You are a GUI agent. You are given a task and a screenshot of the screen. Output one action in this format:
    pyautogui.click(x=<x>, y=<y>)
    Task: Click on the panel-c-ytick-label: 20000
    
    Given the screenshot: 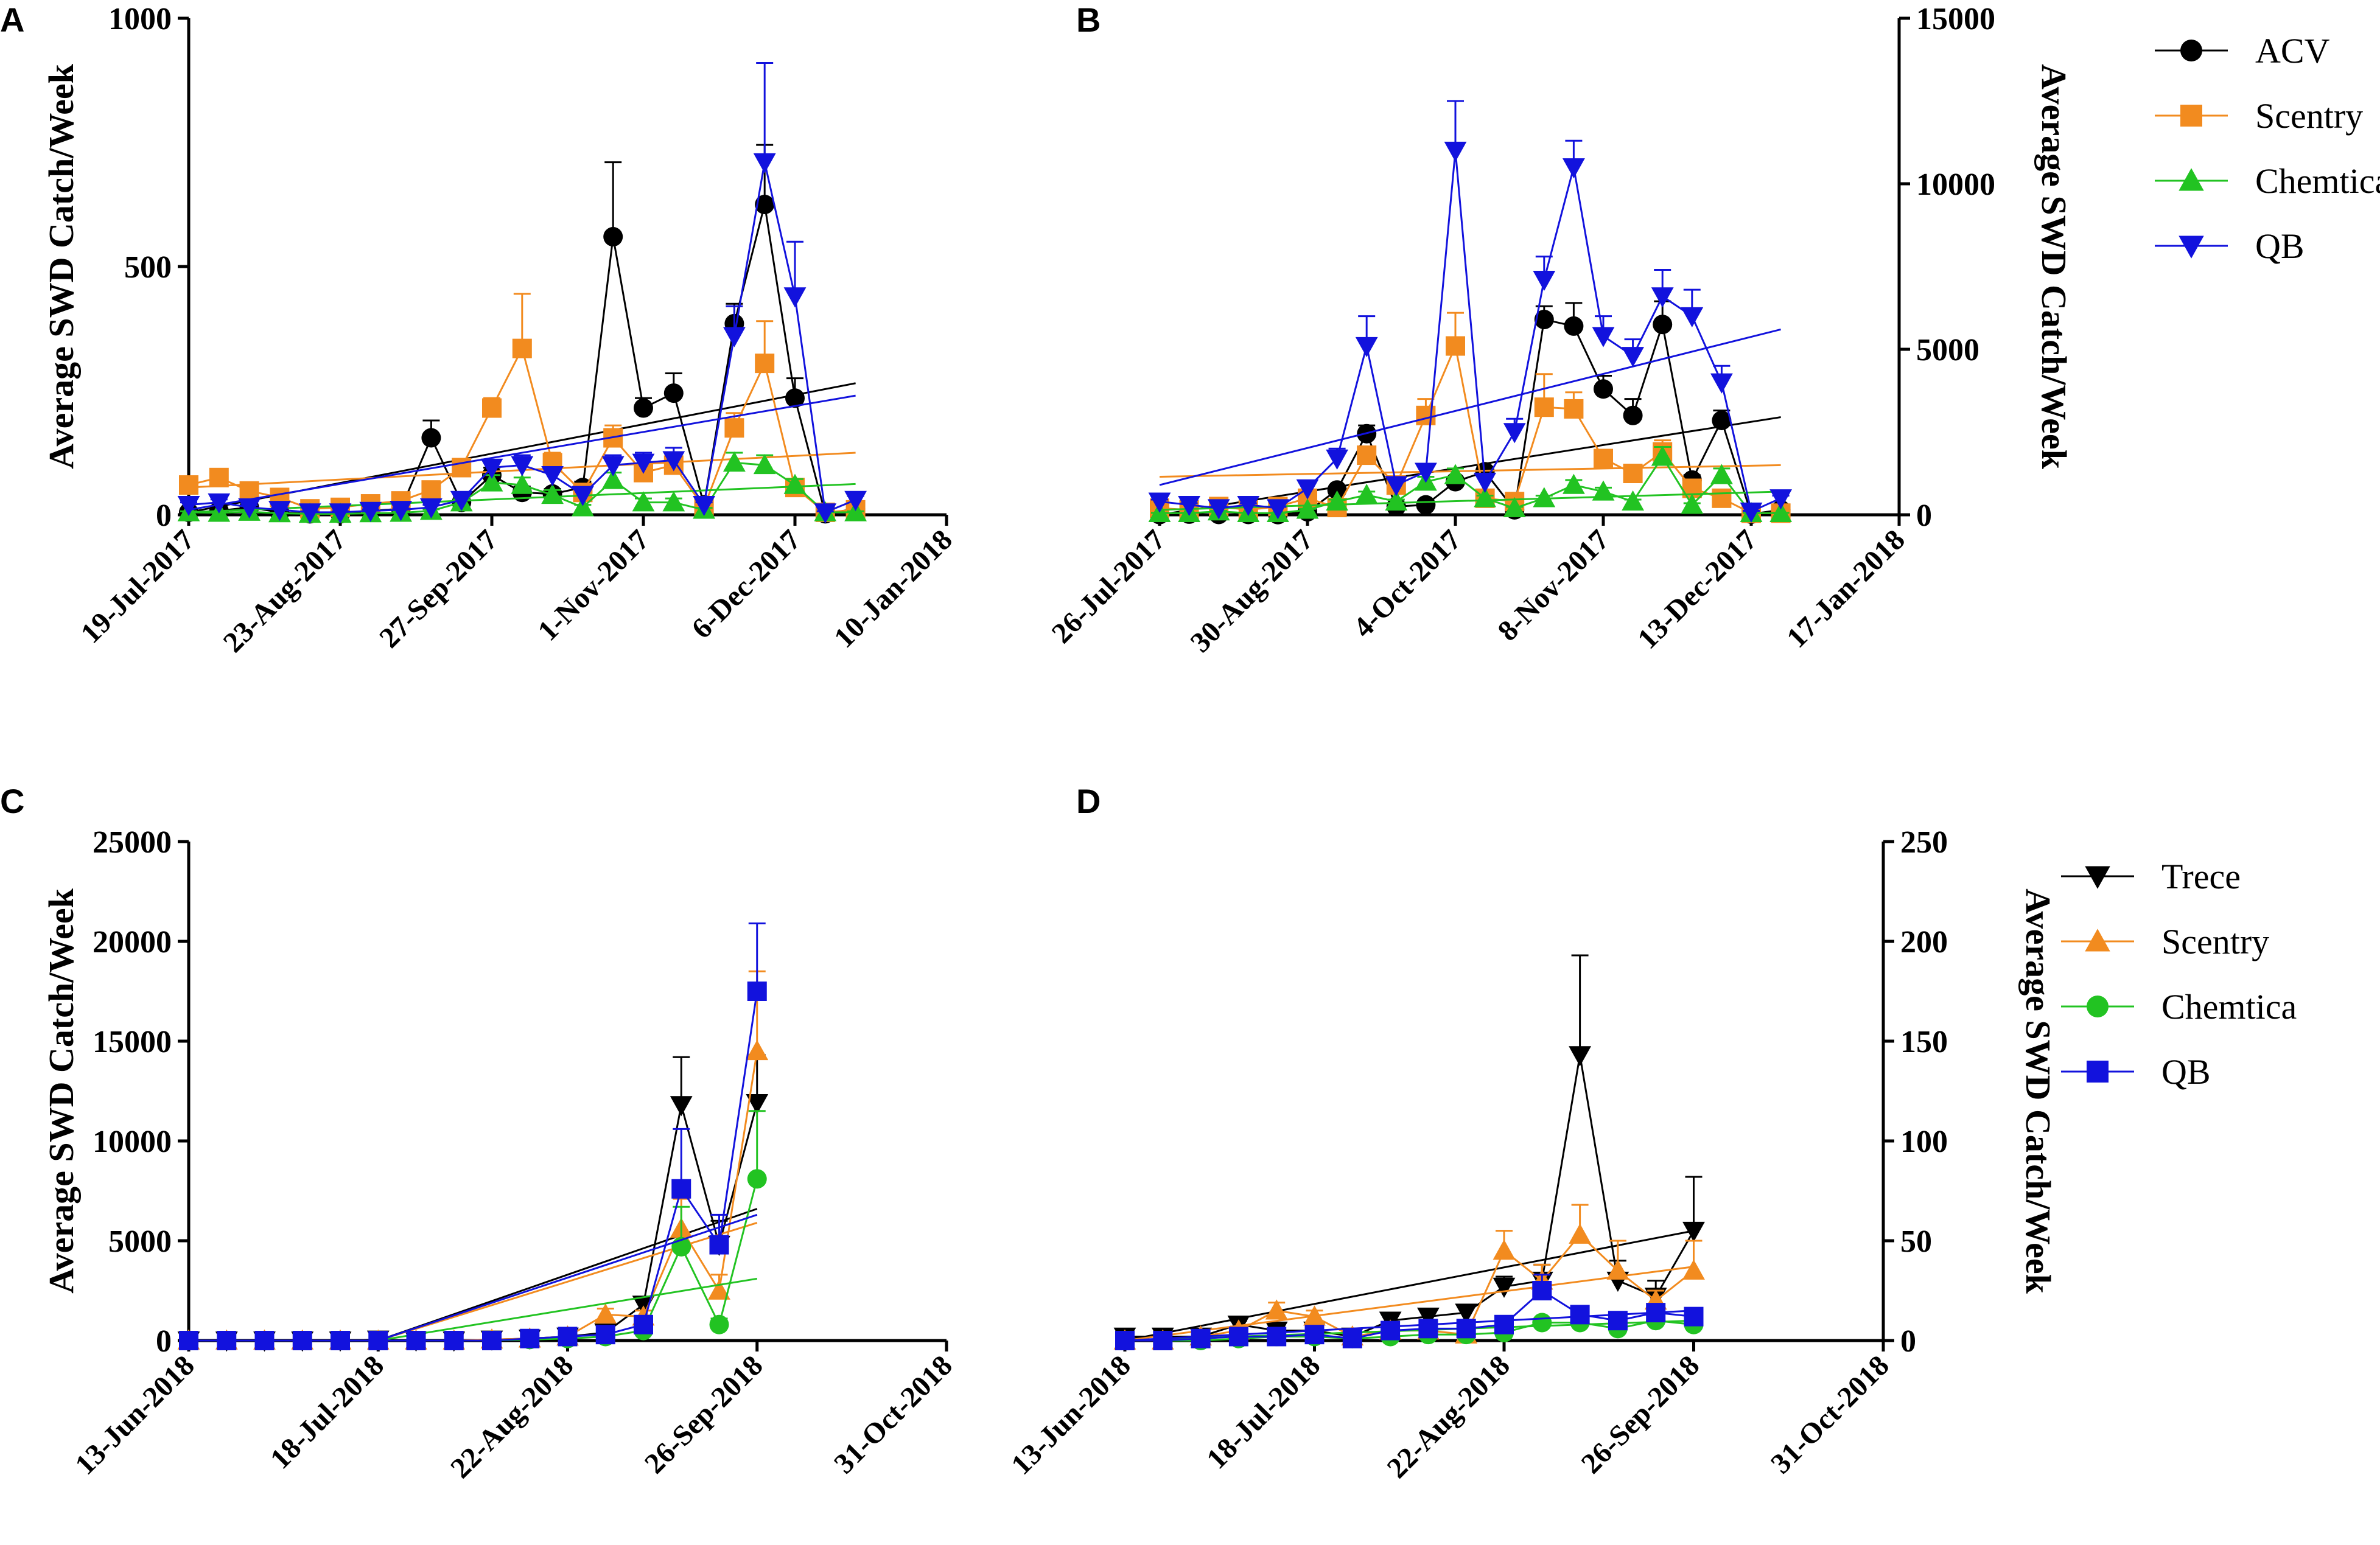 What is the action you would take?
    pyautogui.click(x=132, y=942)
    